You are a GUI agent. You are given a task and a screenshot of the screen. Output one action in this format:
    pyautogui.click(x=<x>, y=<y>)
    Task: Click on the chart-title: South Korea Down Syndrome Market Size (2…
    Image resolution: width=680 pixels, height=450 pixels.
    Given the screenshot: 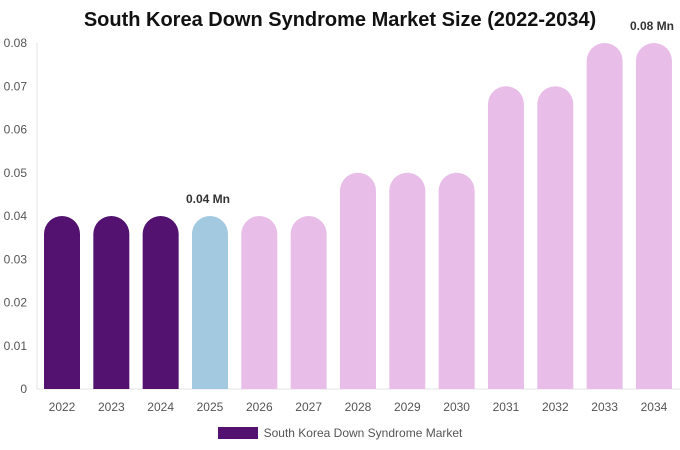 What is the action you would take?
    pyautogui.click(x=340, y=20)
    